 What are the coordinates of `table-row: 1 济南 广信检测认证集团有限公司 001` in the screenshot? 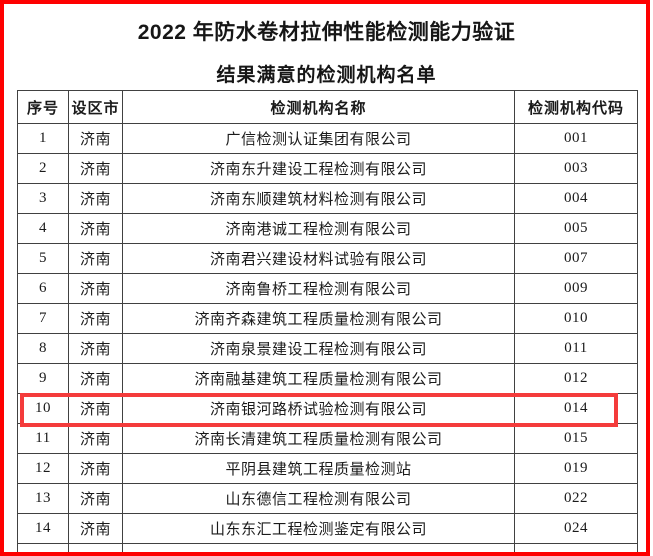 It's located at (327, 138).